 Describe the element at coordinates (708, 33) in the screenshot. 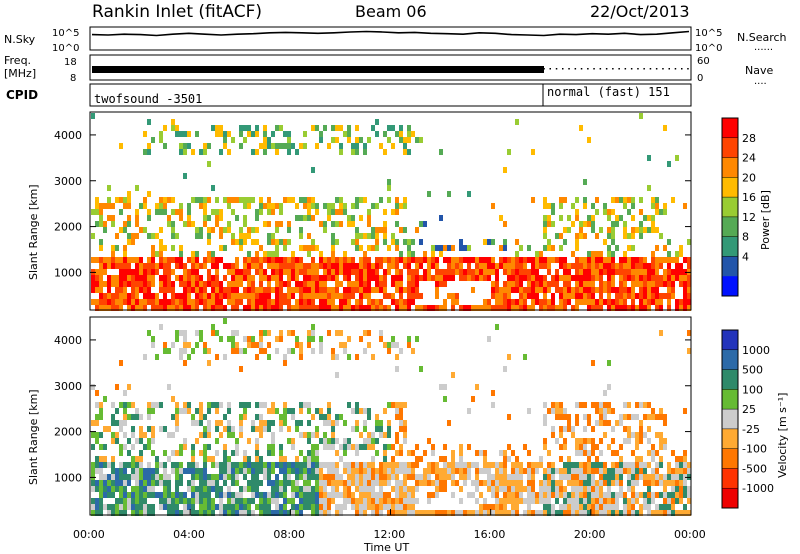

I see `noise-right-tick-top: 10^5` at that location.